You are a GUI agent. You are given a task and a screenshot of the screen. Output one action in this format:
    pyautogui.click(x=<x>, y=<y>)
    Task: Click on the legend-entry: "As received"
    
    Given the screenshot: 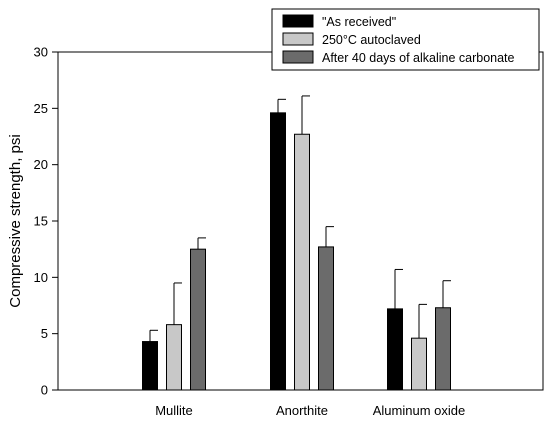 What is the action you would take?
    pyautogui.click(x=359, y=22)
    